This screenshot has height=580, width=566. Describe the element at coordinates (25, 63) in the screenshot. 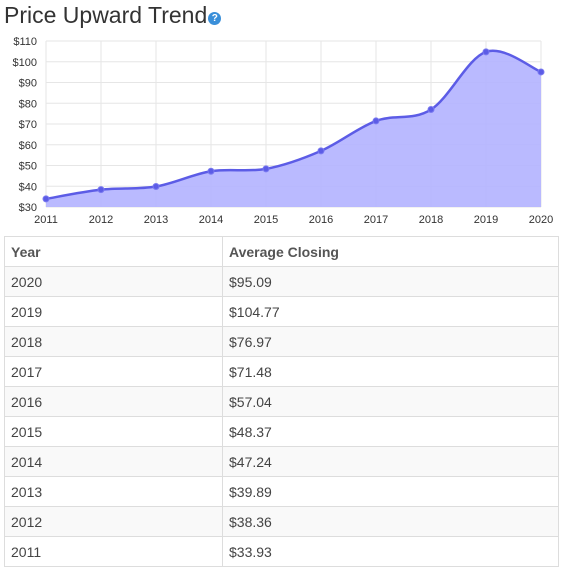

I see `y-tick-label: $100` at that location.